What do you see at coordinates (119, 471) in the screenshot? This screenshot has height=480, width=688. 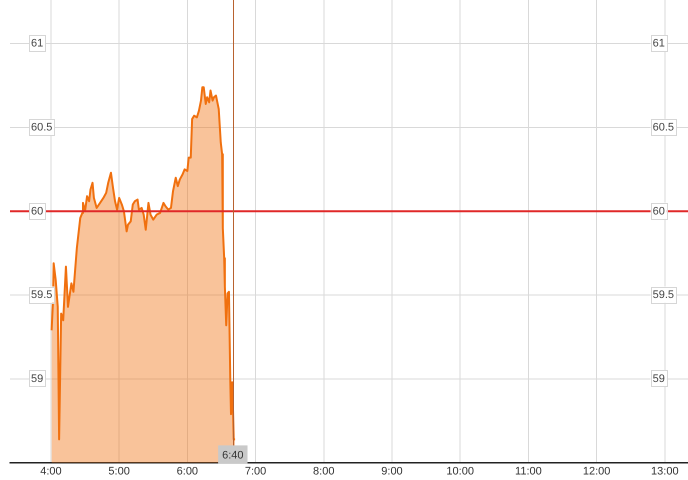 I see `x-tick-label: 5:00` at bounding box center [119, 471].